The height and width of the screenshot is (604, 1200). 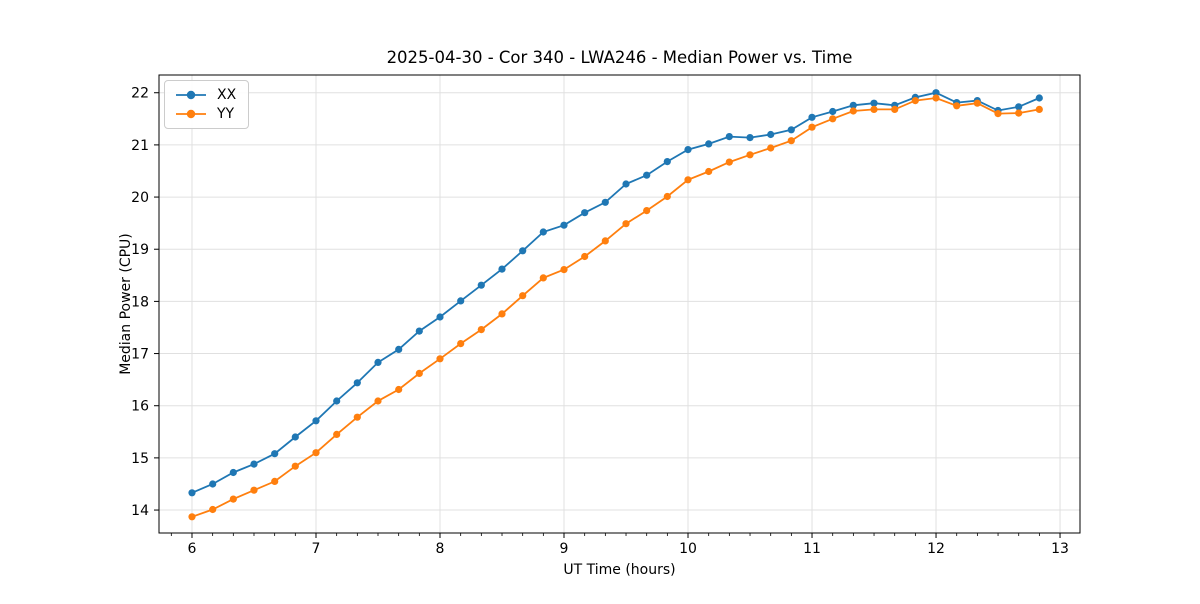 What do you see at coordinates (140, 511) in the screenshot?
I see `y-tick-label: 14` at bounding box center [140, 511].